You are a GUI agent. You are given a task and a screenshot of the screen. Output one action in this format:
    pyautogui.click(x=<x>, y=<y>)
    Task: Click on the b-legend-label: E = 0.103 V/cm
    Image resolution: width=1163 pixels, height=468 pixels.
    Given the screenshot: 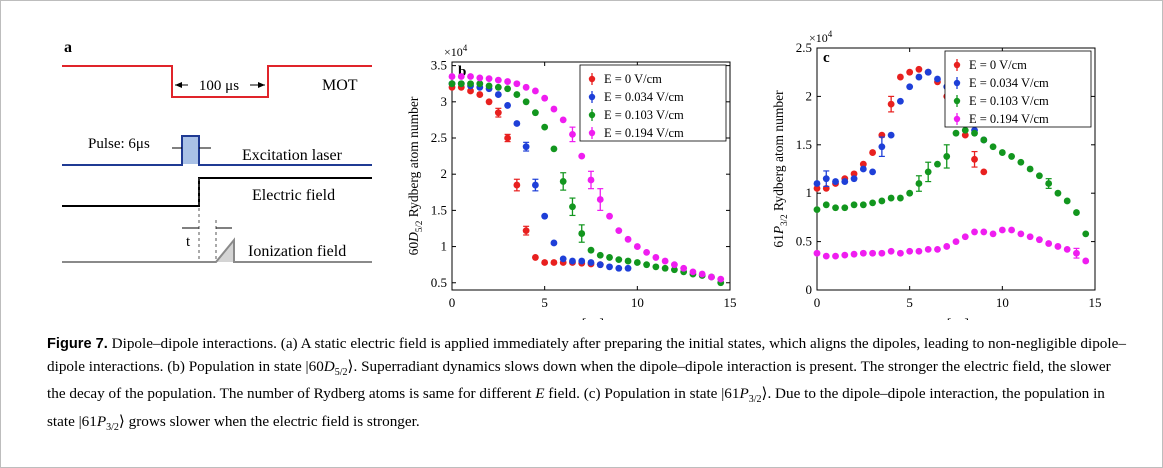 What is the action you would take?
    pyautogui.click(x=644, y=115)
    